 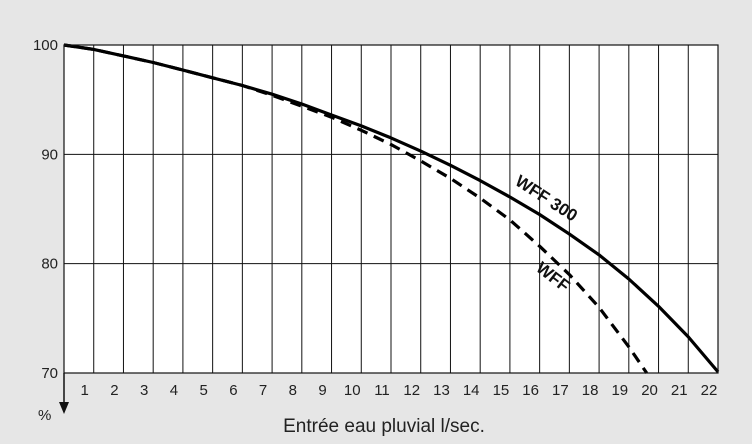 I want to click on x-tick-label-13: 13, so click(x=441, y=390).